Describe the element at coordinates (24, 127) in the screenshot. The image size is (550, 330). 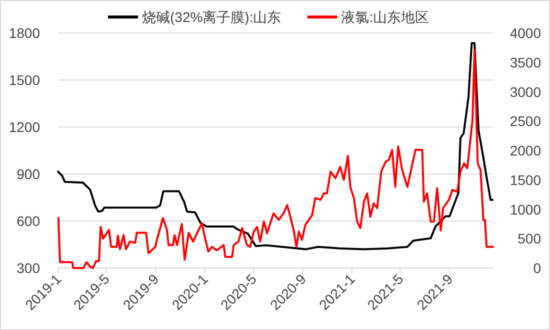
I see `y-tick-label: 1200` at that location.